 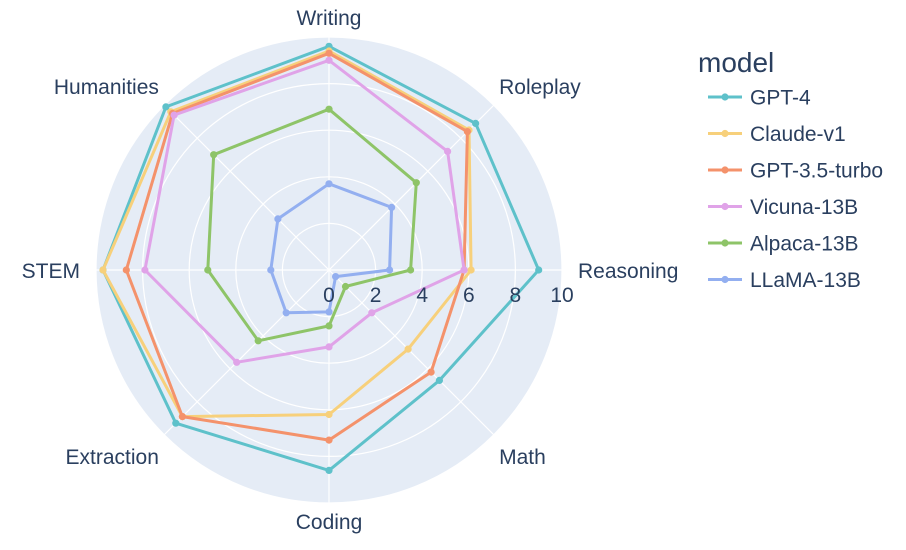 I want to click on legend-item: Alpaca-13B, so click(x=783, y=244).